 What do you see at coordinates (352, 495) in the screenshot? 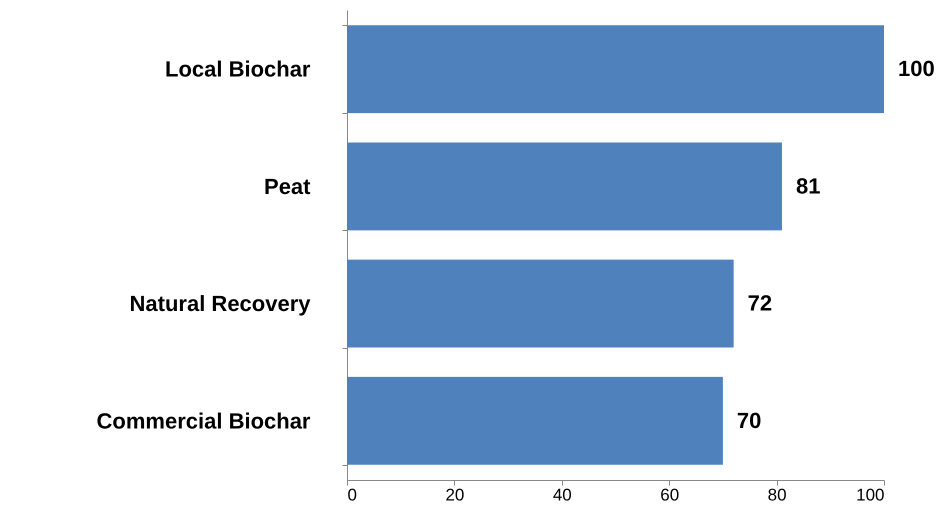
I see `x-tick-label: 0` at bounding box center [352, 495].